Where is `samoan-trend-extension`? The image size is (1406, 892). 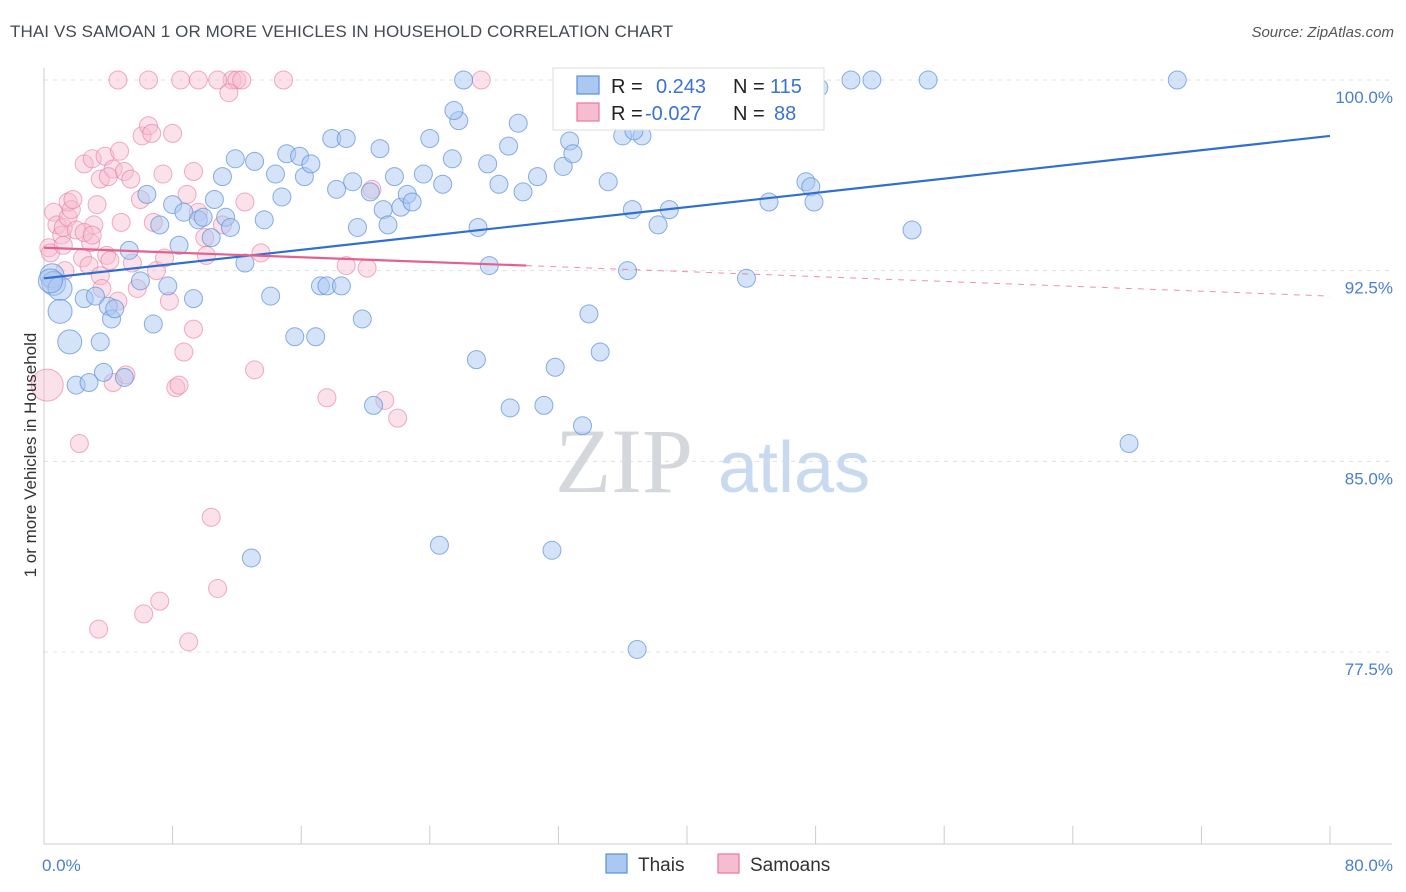
samoan-trend-extension is located at coordinates (928, 281).